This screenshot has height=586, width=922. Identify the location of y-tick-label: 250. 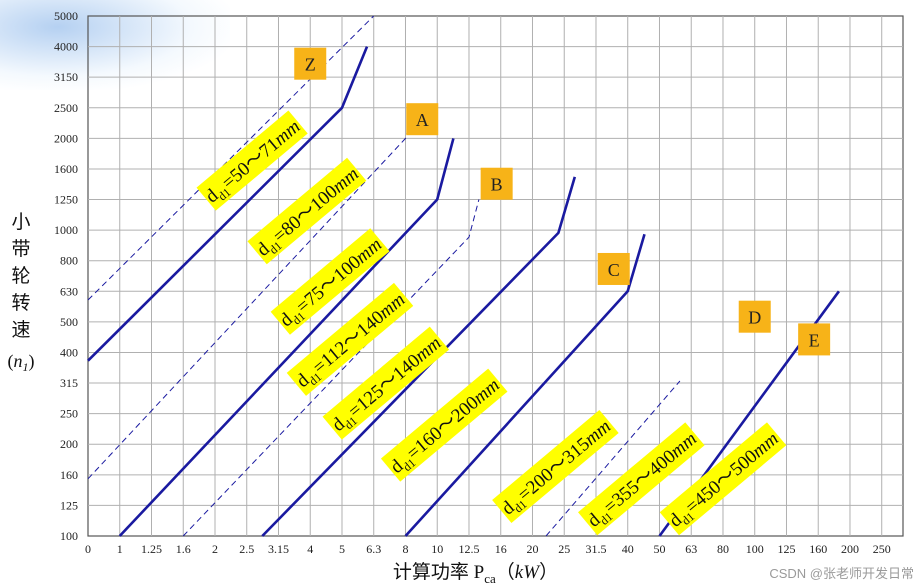
(69, 414).